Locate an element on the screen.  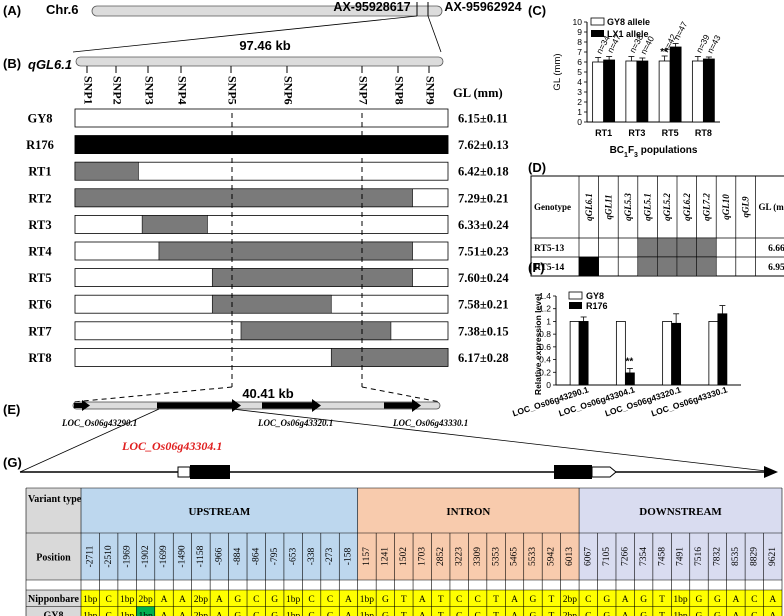
position-cell: -884 is located at coordinates (238, 557).